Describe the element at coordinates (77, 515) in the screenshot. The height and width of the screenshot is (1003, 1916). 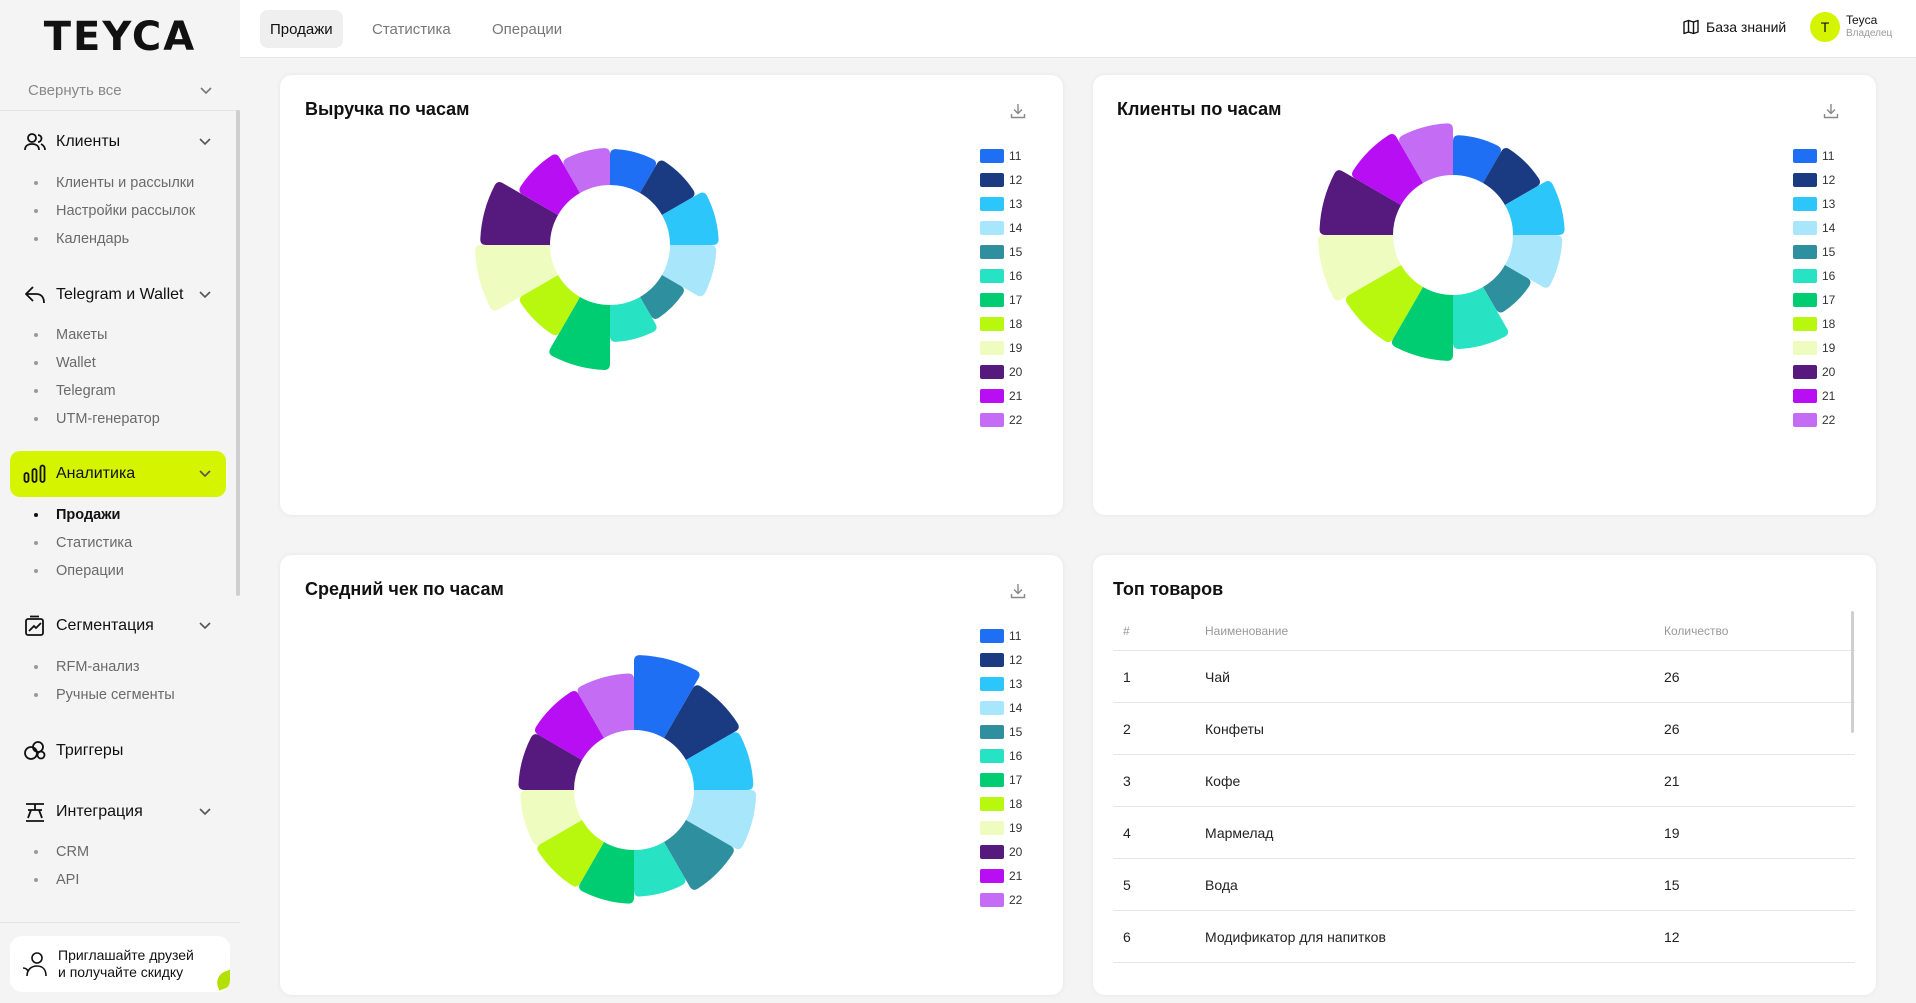
I see `sidebar-item-sales: Продажи` at that location.